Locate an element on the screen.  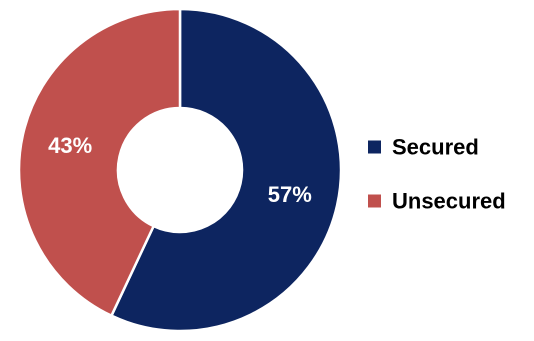
data-label-unsecured: 43% is located at coordinates (70, 145).